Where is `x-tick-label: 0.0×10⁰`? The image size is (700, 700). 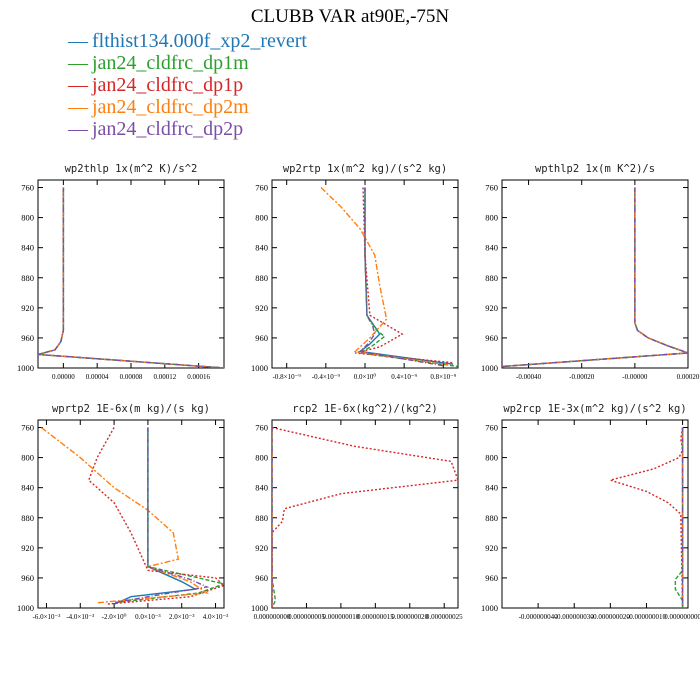 x-tick-label: 0.0×10⁰ is located at coordinates (365, 377).